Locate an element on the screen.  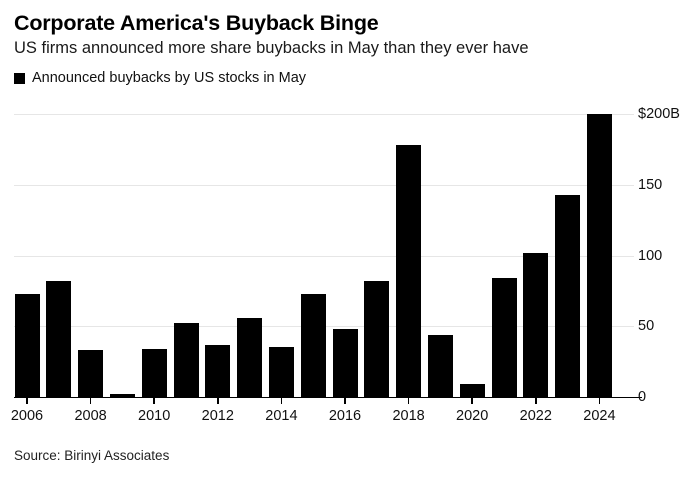
x-axis-tick-label: 2022 is located at coordinates (535, 416).